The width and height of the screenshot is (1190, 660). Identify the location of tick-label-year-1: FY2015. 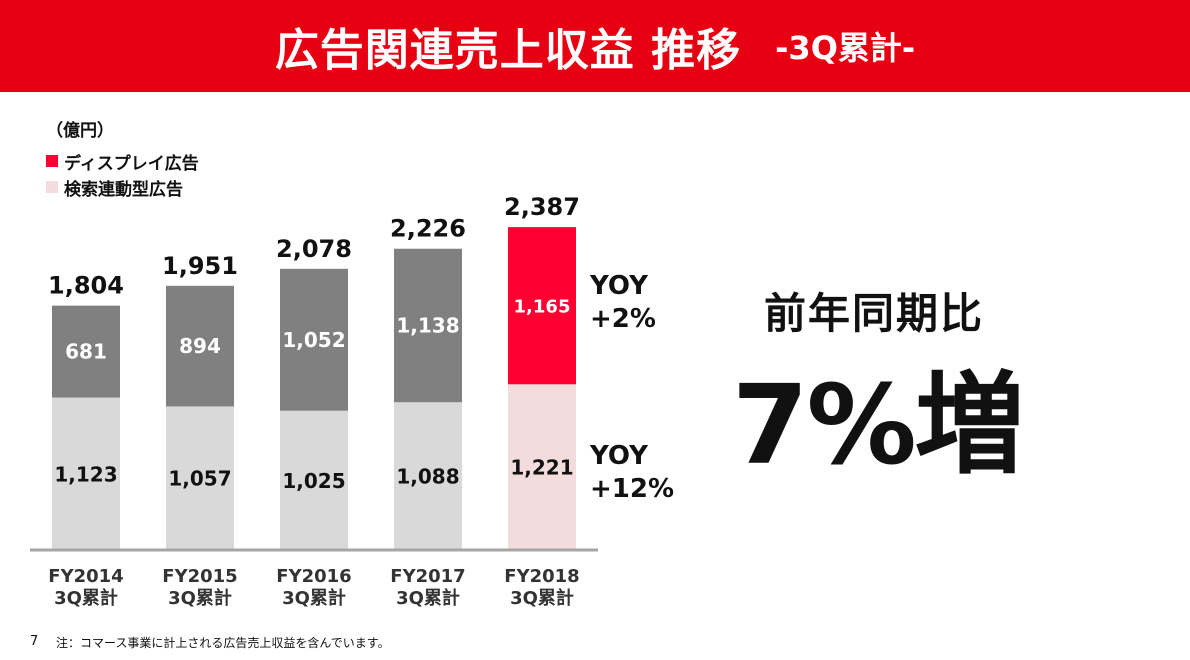
(199, 576).